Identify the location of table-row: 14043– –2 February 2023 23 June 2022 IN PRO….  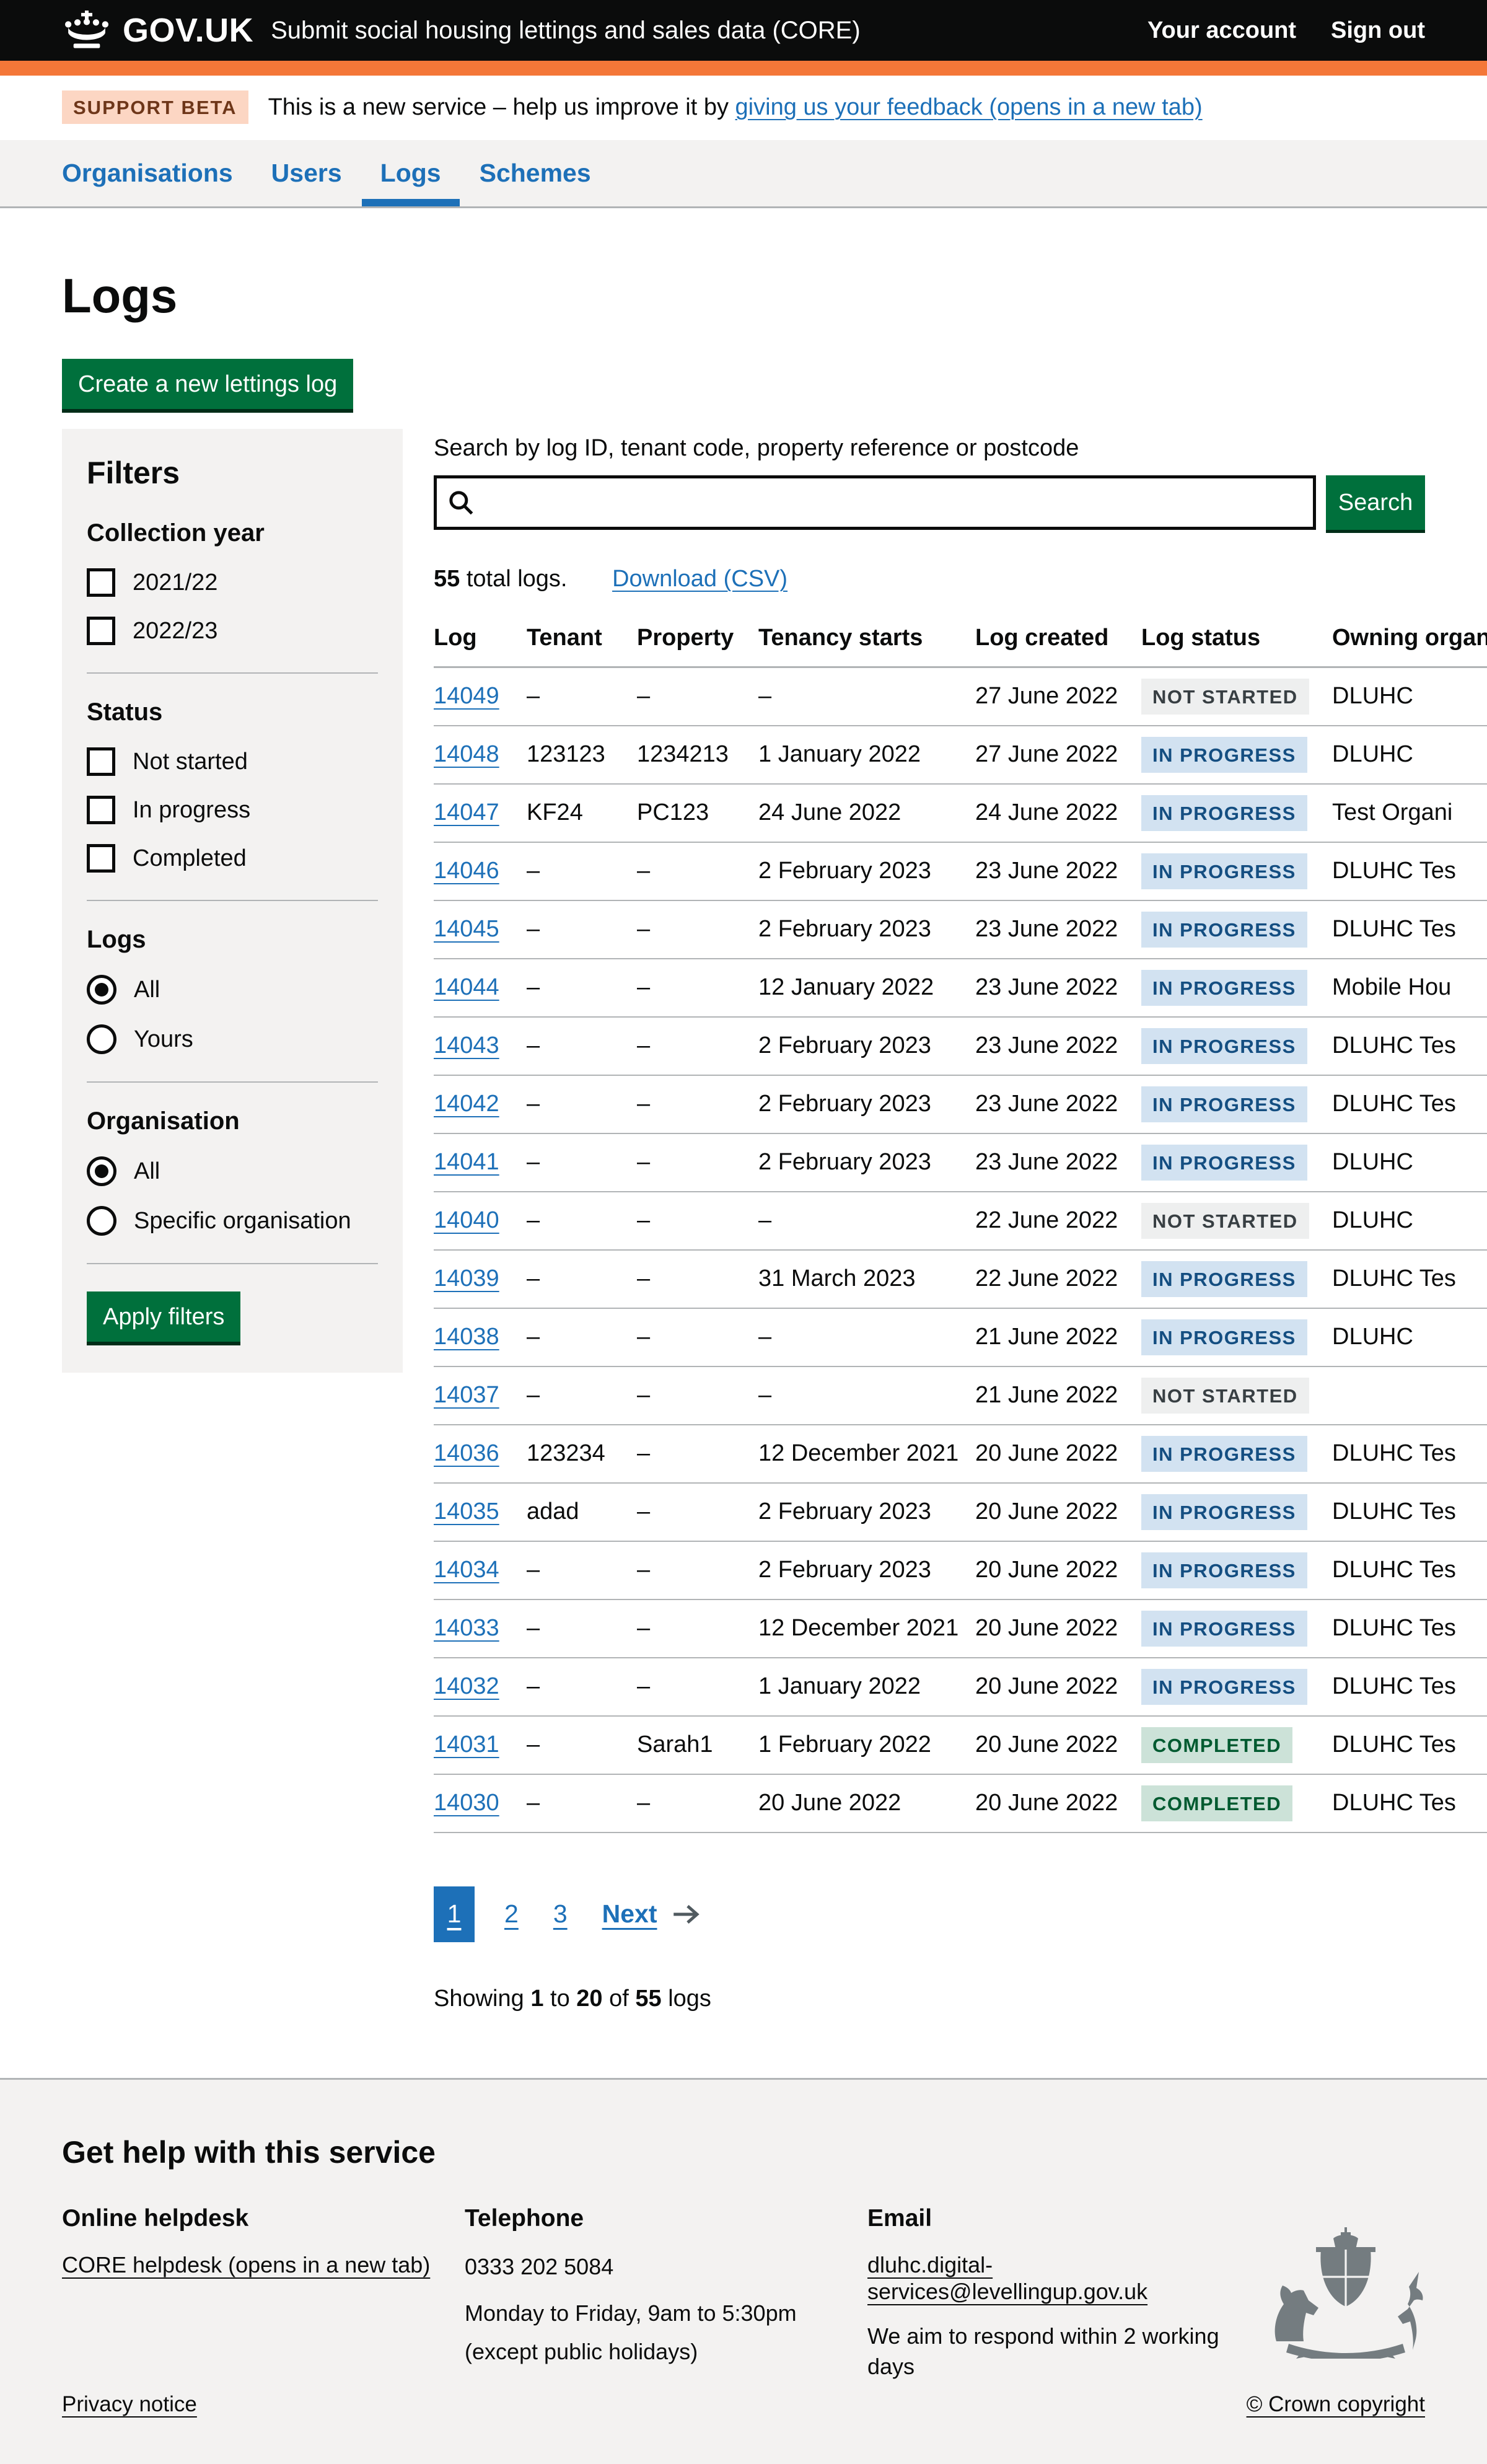
(961, 1046).